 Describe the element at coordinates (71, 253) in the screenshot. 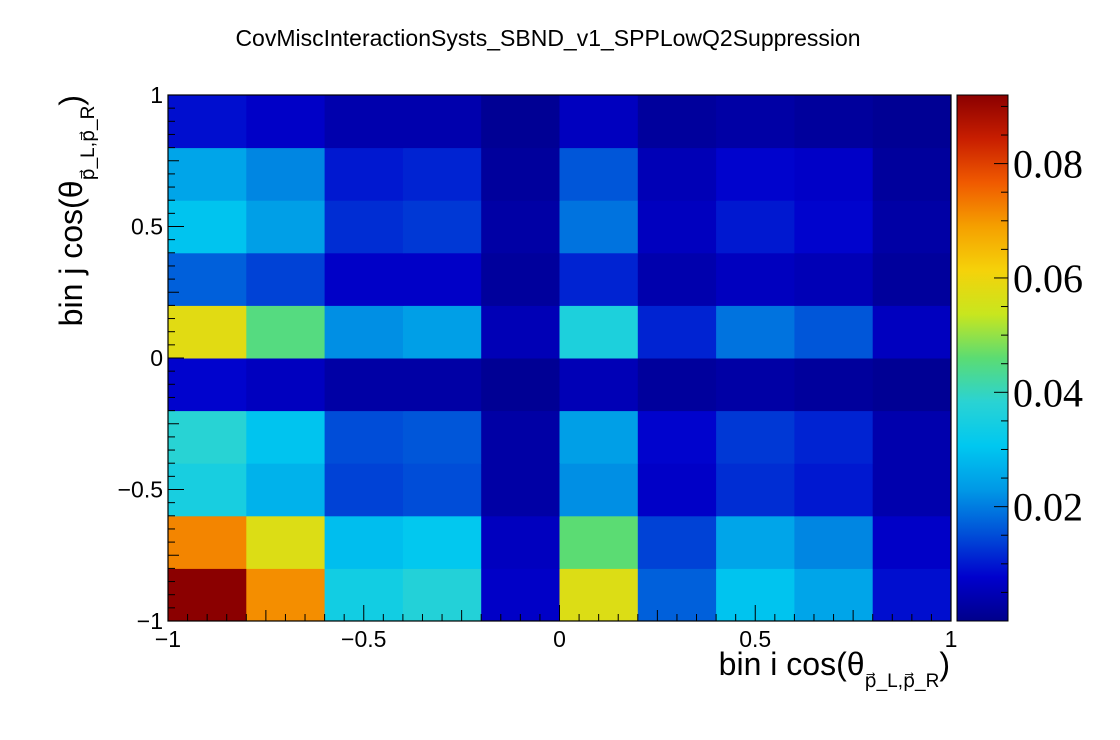

I see `y-axis-label-text: bin j cos(θ` at that location.